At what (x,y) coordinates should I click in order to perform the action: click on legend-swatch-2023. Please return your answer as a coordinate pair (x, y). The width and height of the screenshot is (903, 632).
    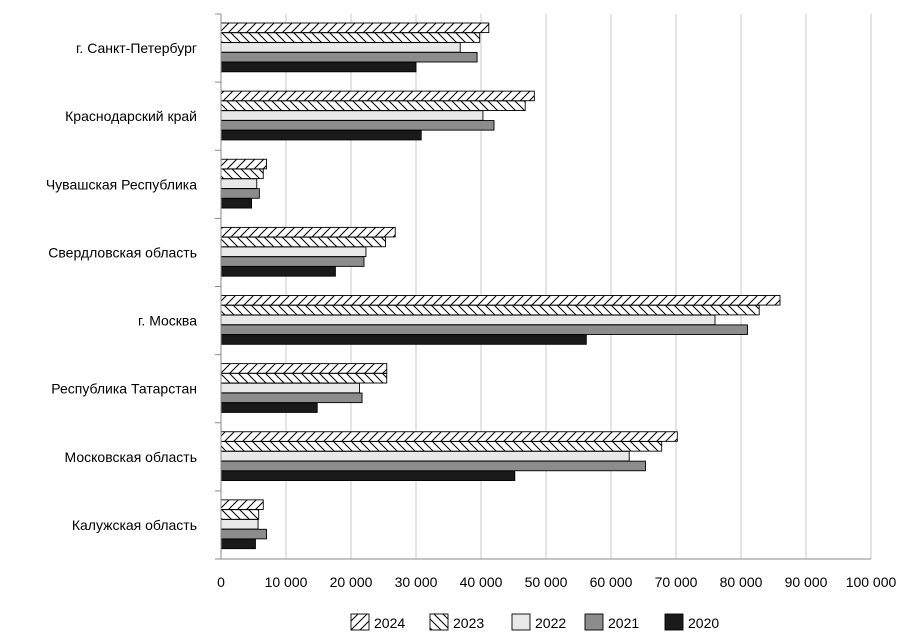
    Looking at the image, I should click on (439, 622).